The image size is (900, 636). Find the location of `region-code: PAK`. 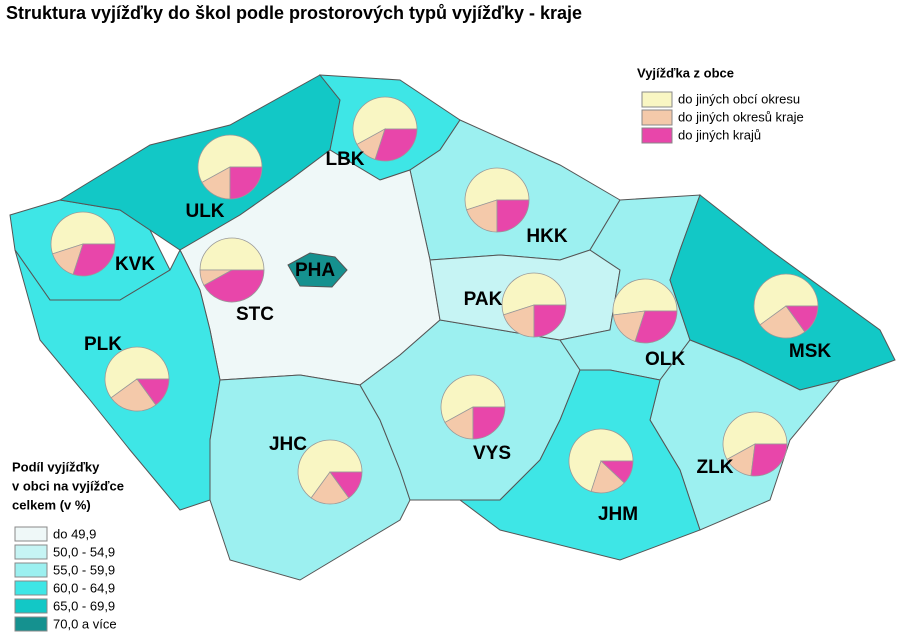

region-code: PAK is located at coordinates (483, 299).